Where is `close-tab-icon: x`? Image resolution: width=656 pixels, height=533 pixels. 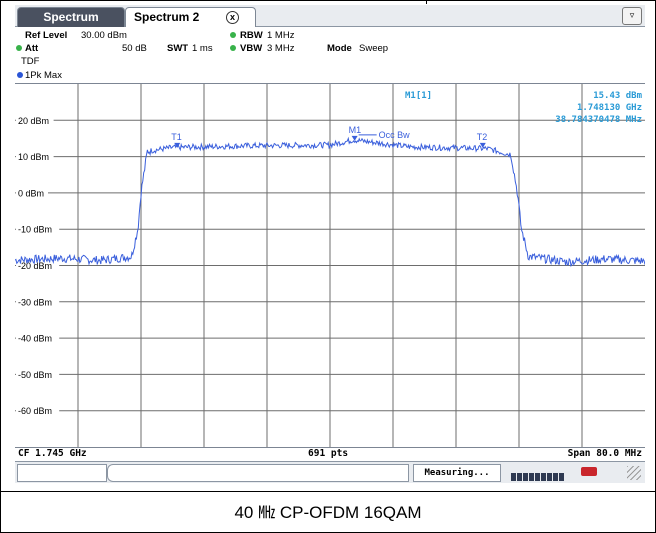 close-tab-icon: x is located at coordinates (232, 17).